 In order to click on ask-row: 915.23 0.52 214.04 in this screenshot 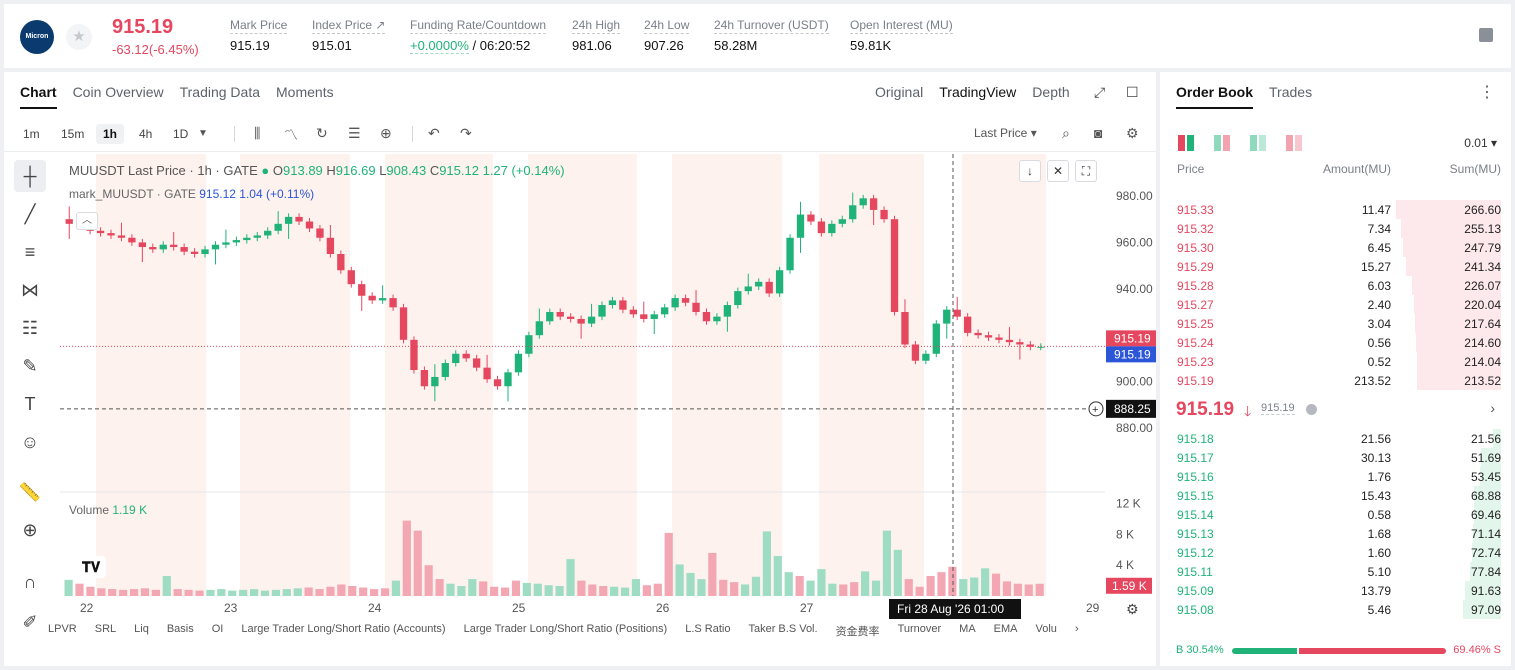, I will do `click(1335, 361)`.